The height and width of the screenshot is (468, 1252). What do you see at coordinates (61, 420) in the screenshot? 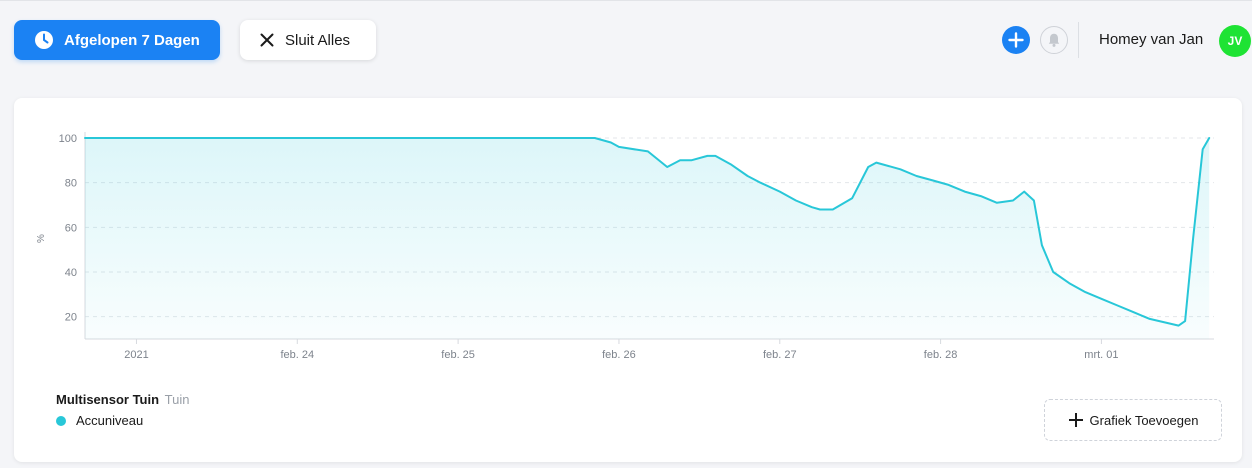
I see `legend-series-dot` at bounding box center [61, 420].